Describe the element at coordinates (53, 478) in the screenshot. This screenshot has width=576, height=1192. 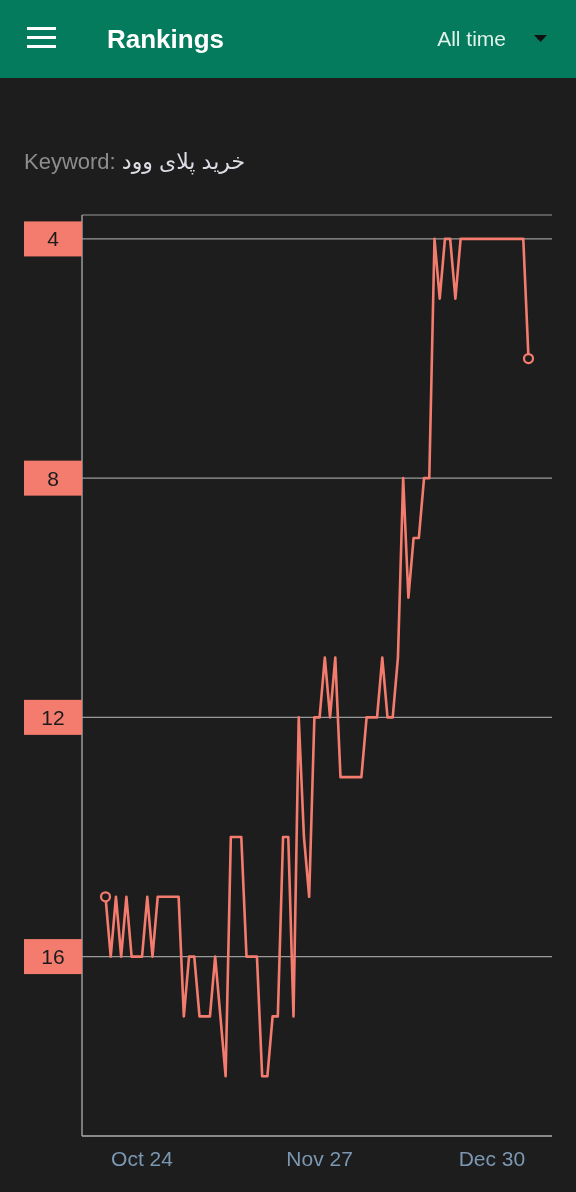
I see `y-tick-label: 8` at that location.